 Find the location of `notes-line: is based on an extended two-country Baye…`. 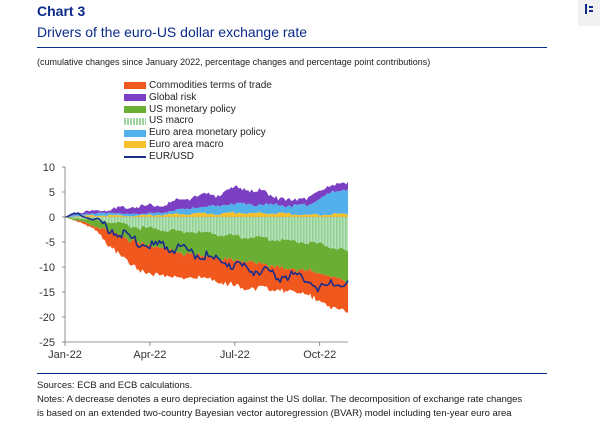

notes-line: is based on an extended two-country Baye… is located at coordinates (274, 413).